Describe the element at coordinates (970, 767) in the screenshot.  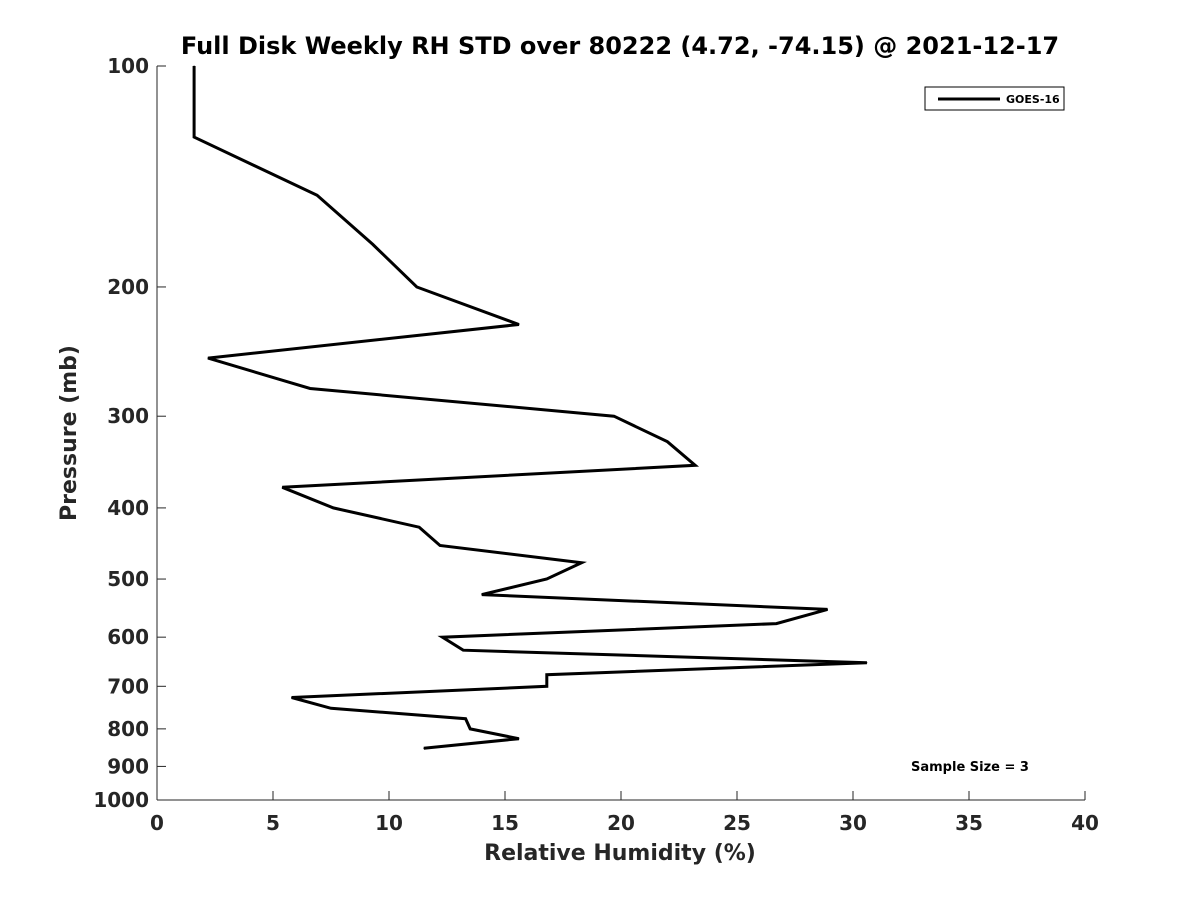
I see `sample-size-annotation: Sample Size = 3` at that location.